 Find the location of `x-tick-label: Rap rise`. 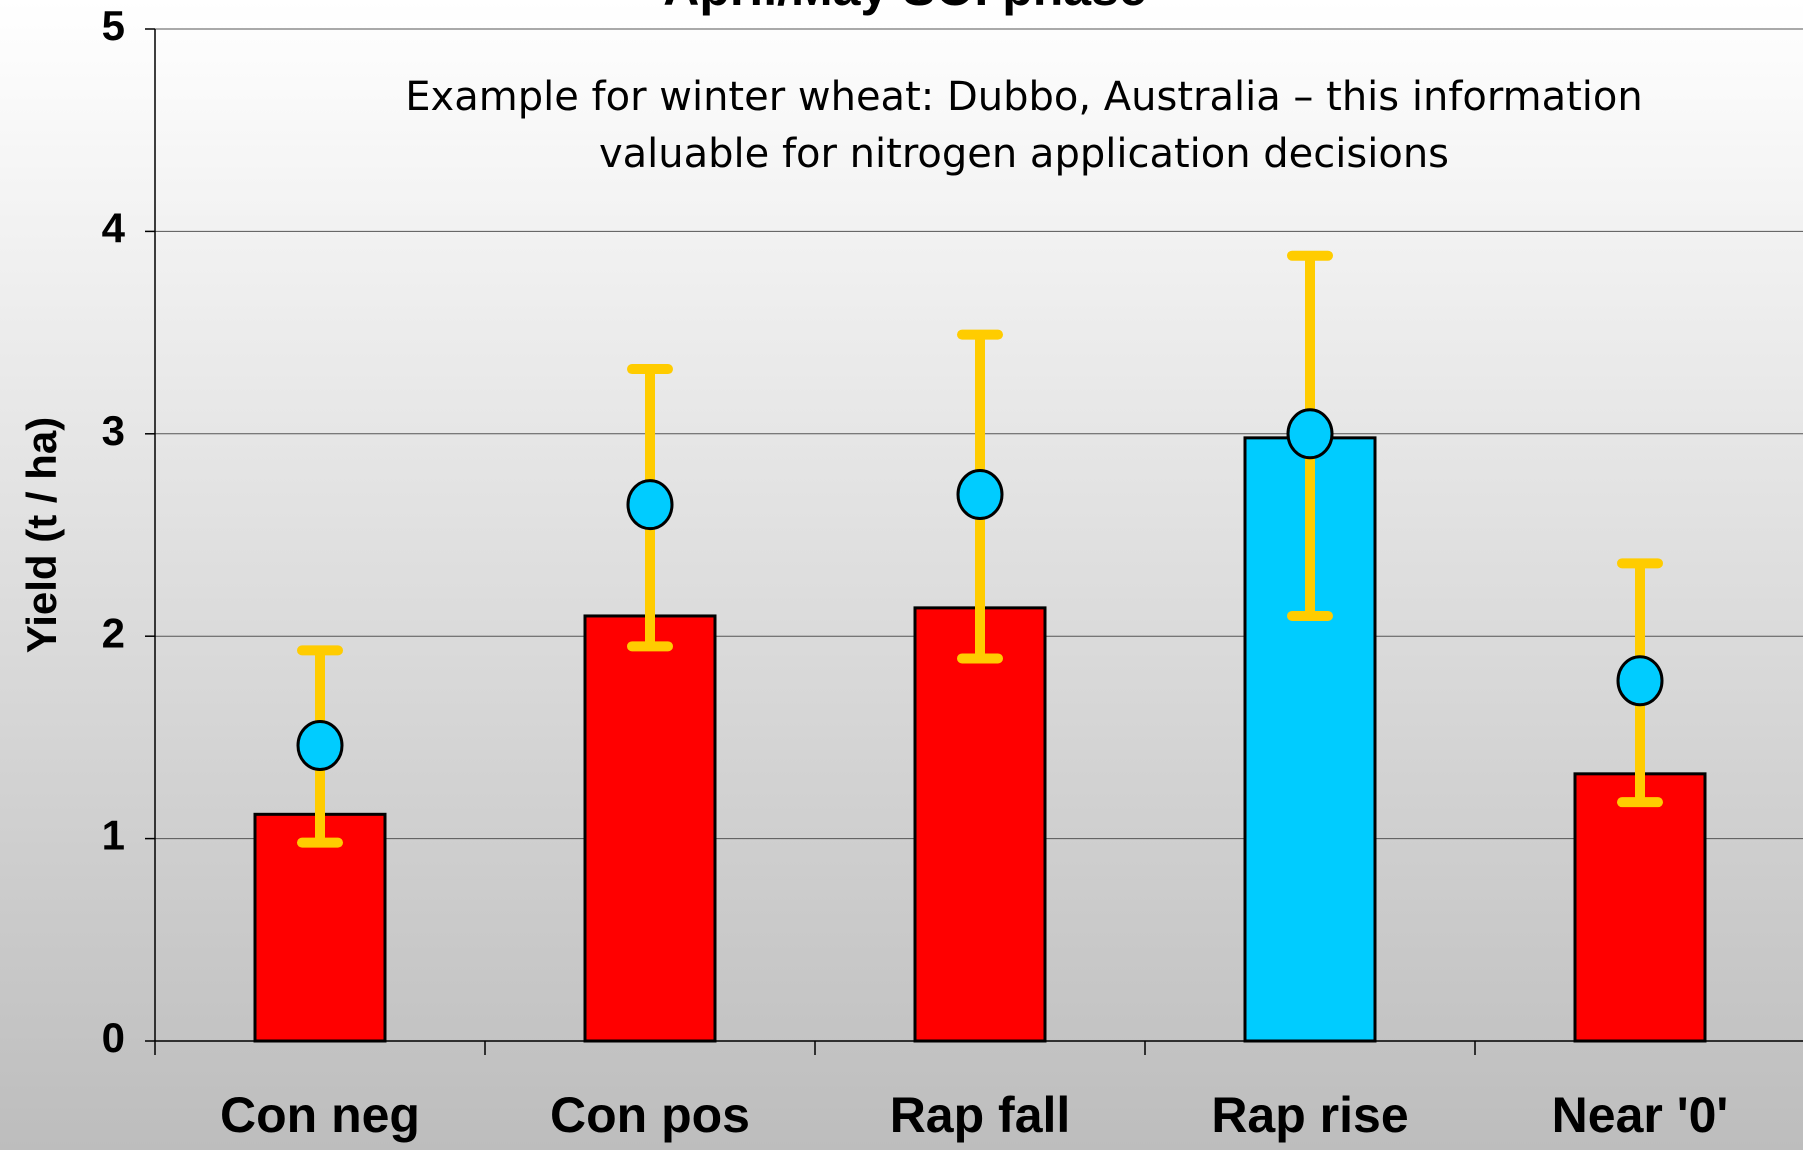

x-tick-label: Rap rise is located at coordinates (1309, 1115).